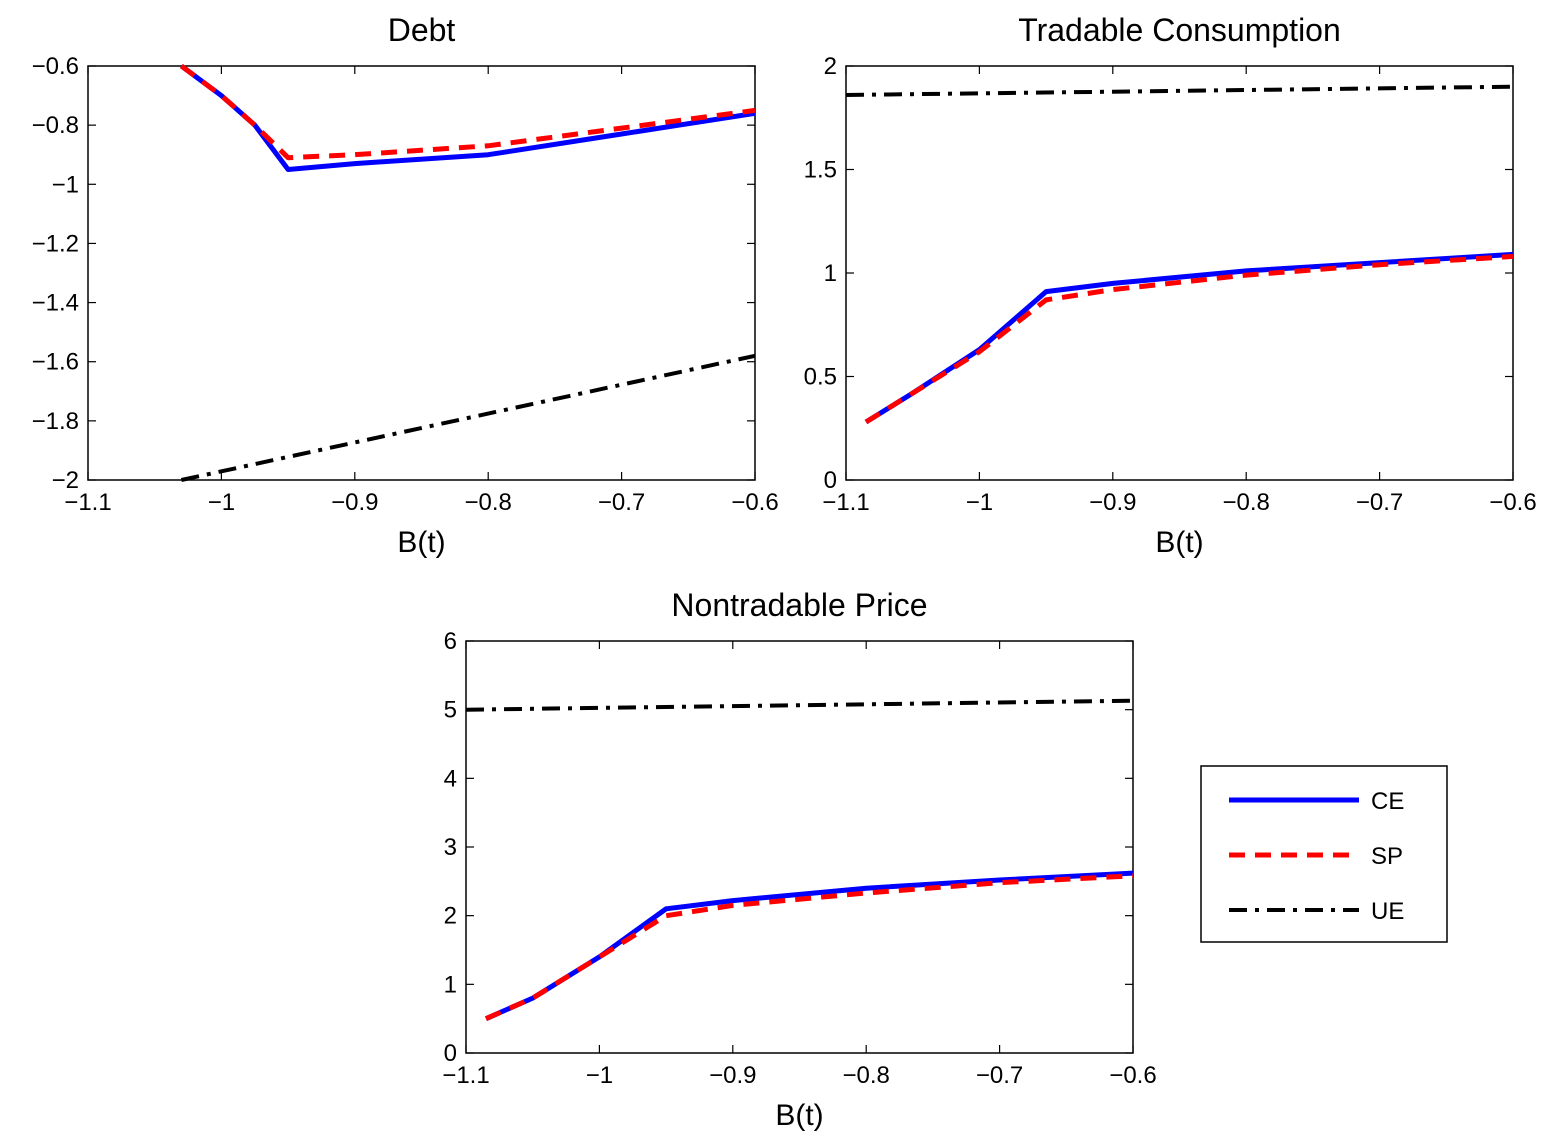 The width and height of the screenshot is (1541, 1137). I want to click on debt-title: Debt, so click(422, 30).